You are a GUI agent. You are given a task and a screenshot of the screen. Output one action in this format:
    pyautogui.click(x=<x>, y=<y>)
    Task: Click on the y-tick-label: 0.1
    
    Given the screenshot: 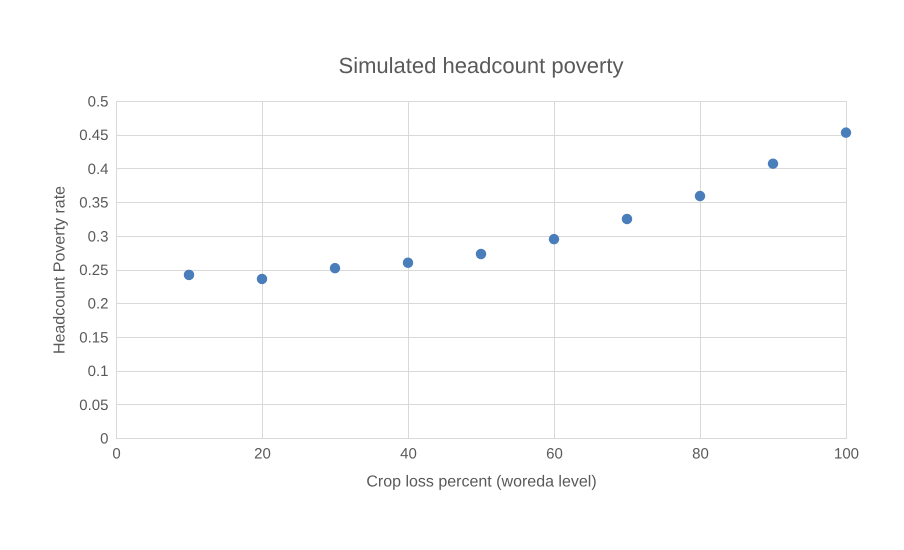 What is the action you would take?
    pyautogui.click(x=98, y=371)
    